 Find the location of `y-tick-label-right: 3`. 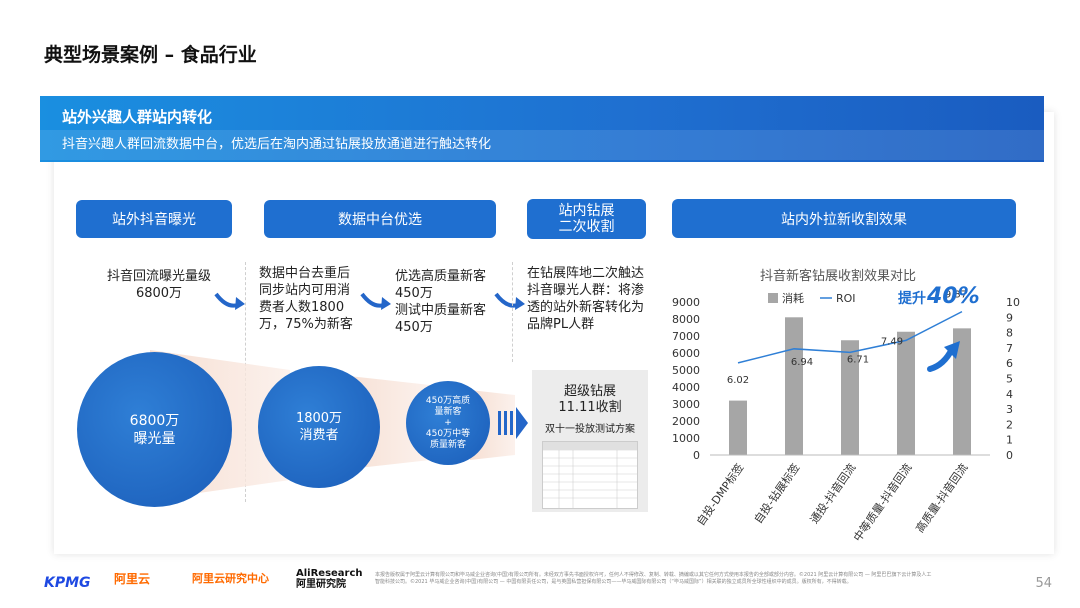

y-tick-label-right: 3 is located at coordinates (1009, 409).